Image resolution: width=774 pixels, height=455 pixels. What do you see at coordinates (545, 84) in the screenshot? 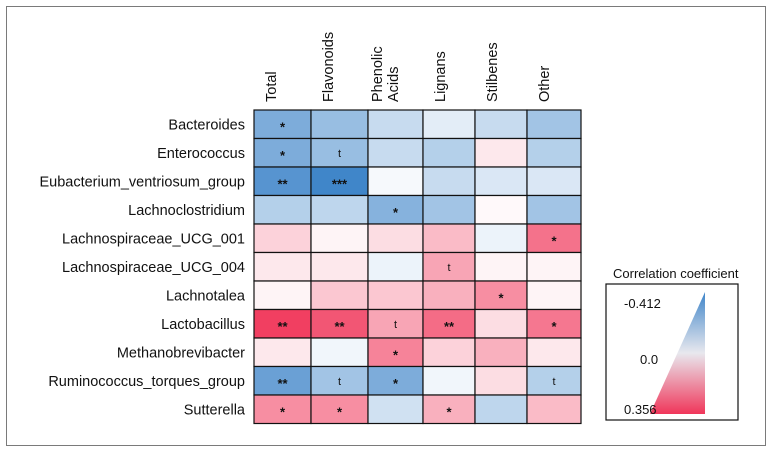
I see `column-label: Other` at bounding box center [545, 84].